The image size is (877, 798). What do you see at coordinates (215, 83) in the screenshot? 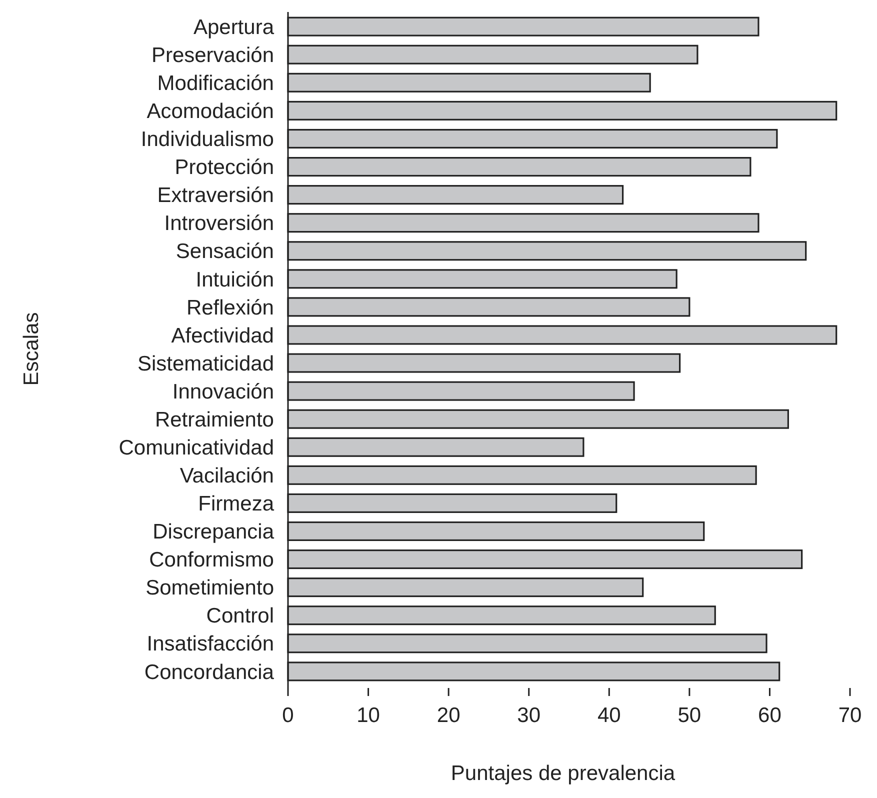
I see `y-tick-label: Modificación` at bounding box center [215, 83].